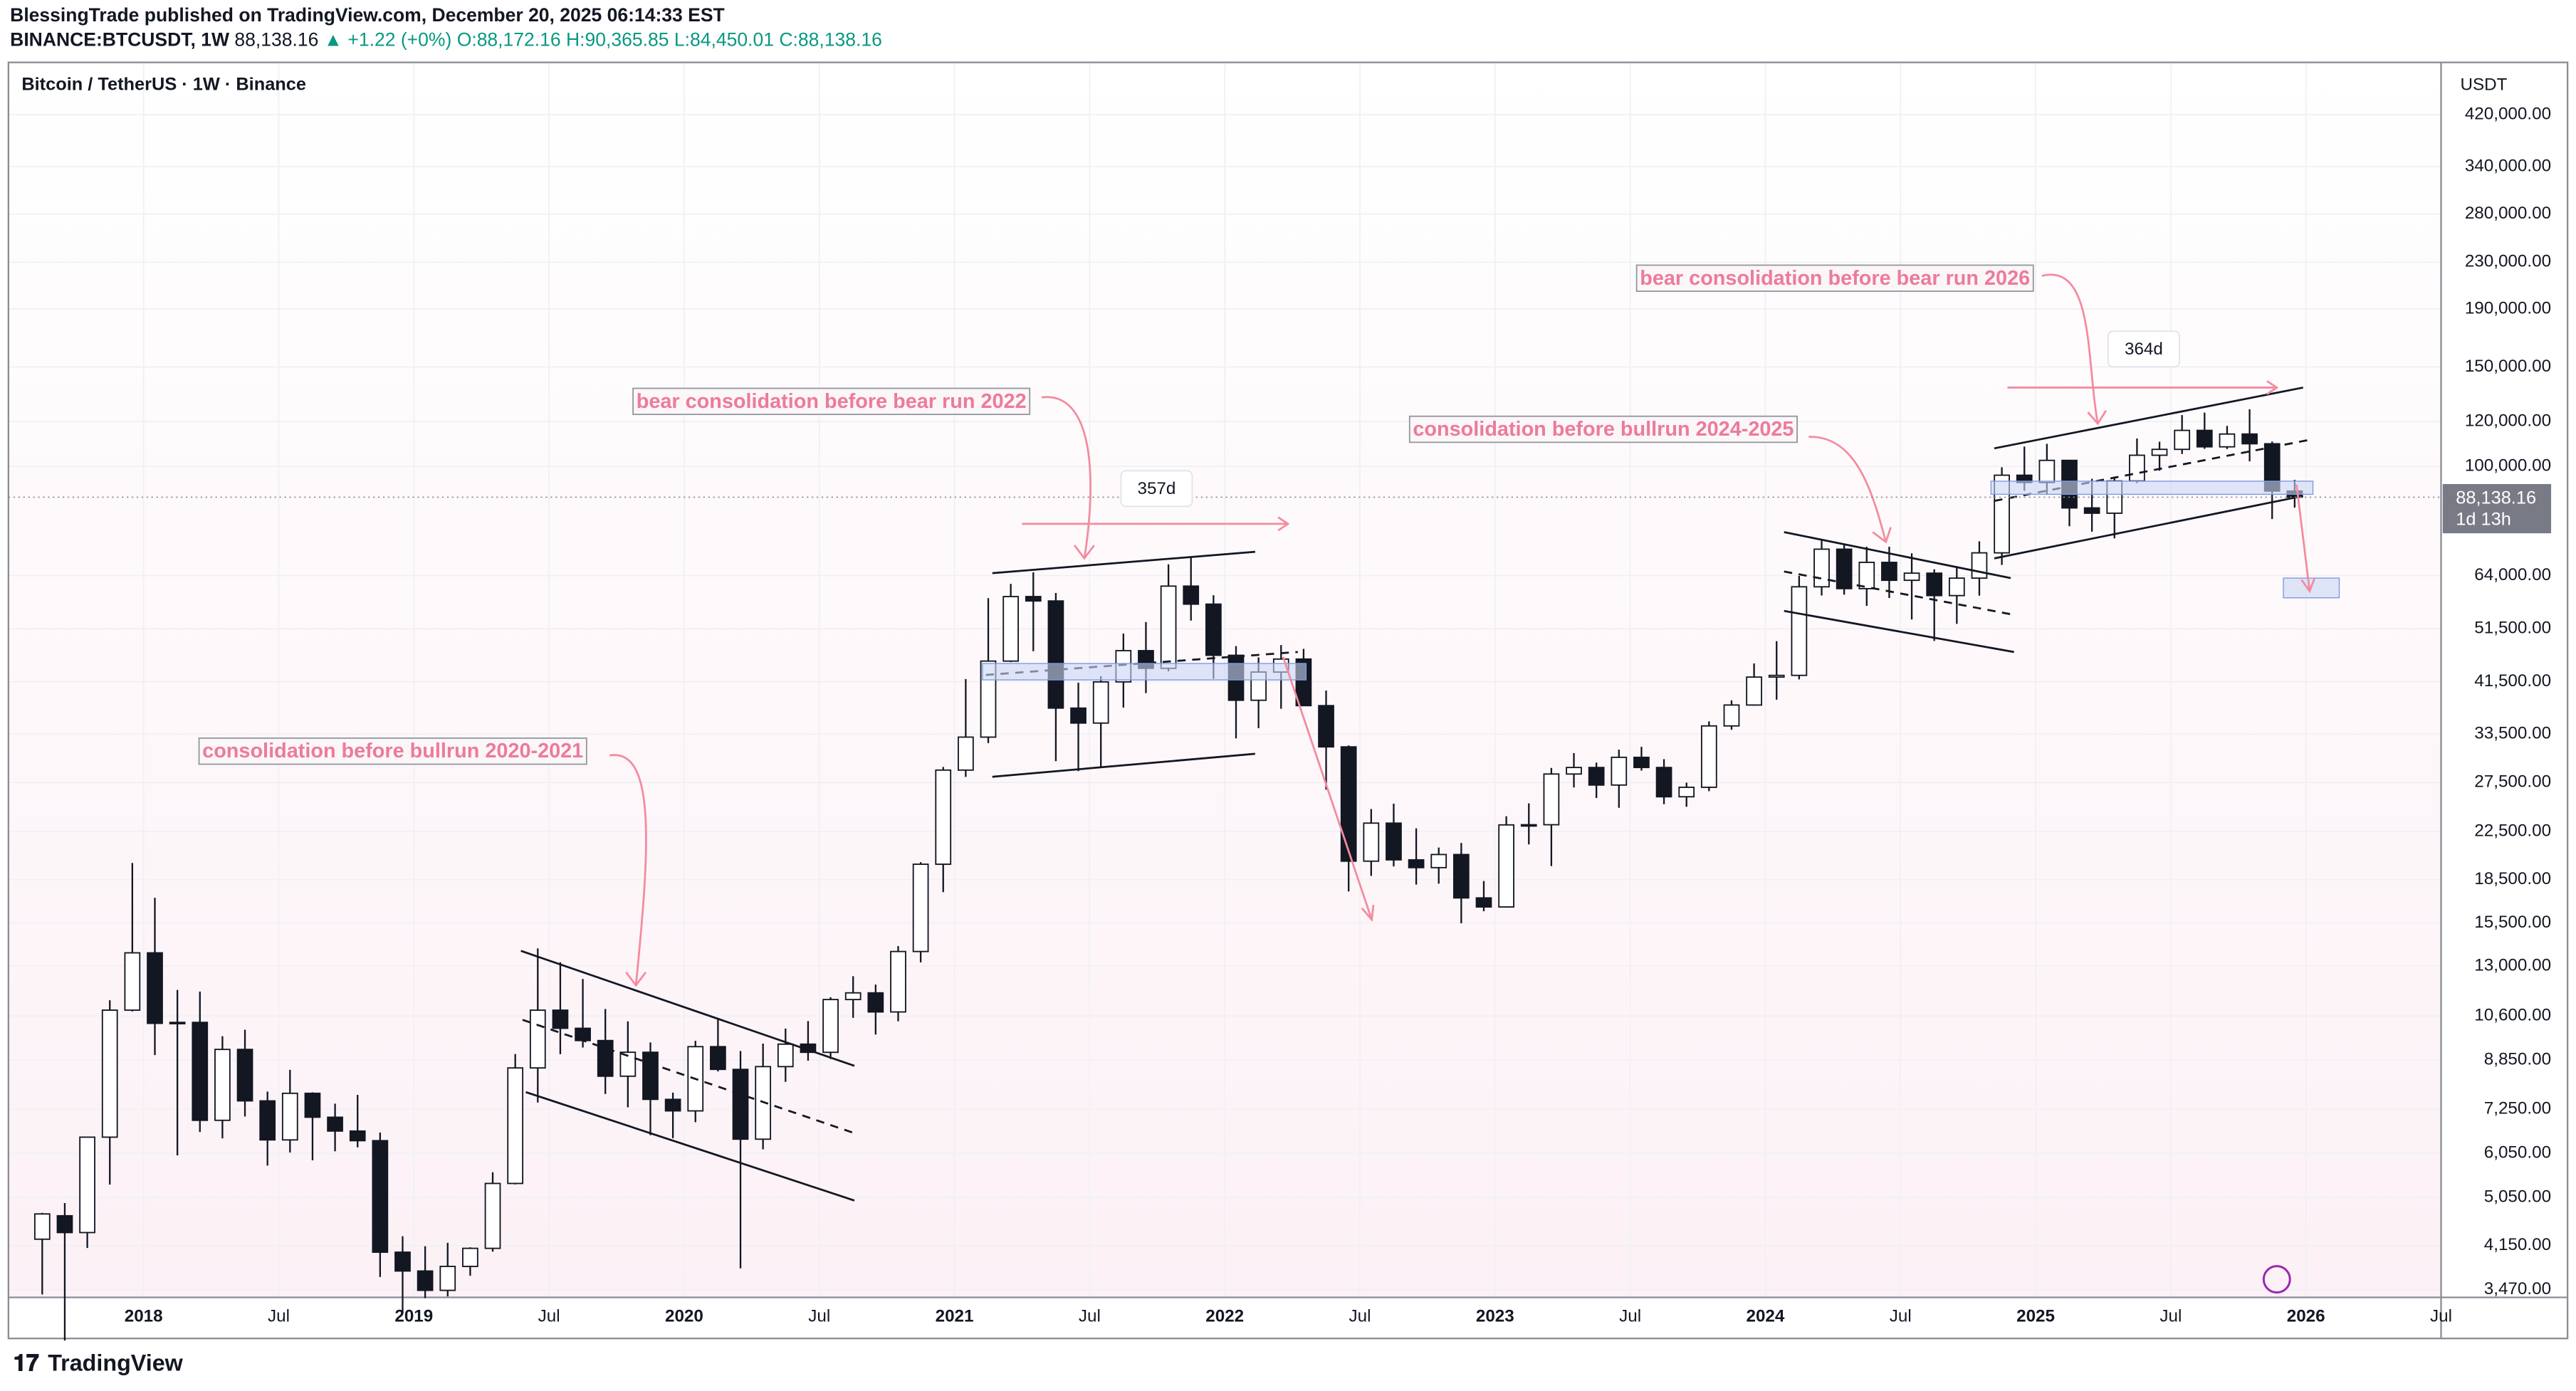 This screenshot has height=1391, width=2576. What do you see at coordinates (2517, 1197) in the screenshot?
I see `y-tick-label: 5,050.00` at bounding box center [2517, 1197].